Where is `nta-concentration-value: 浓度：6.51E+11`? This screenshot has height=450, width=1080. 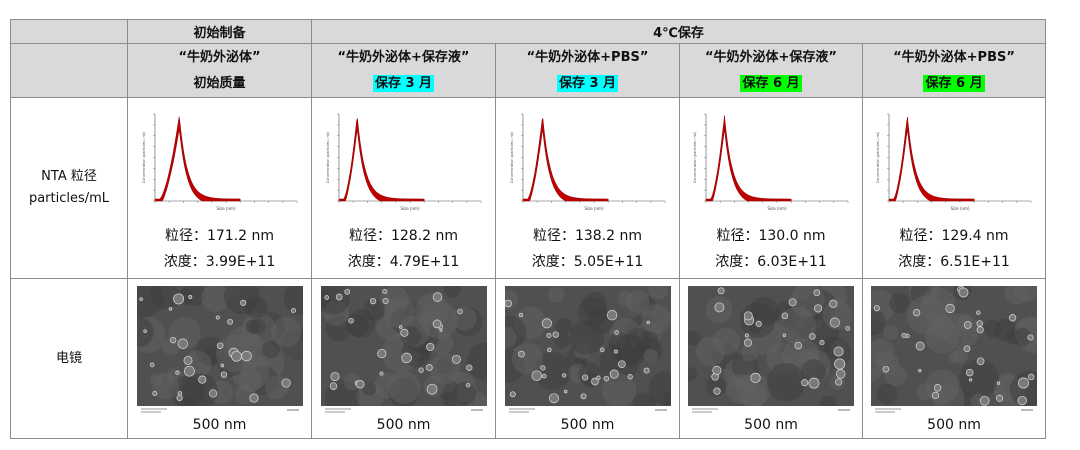
nta-concentration-value: 浓度：6.51E+11 is located at coordinates (954, 262).